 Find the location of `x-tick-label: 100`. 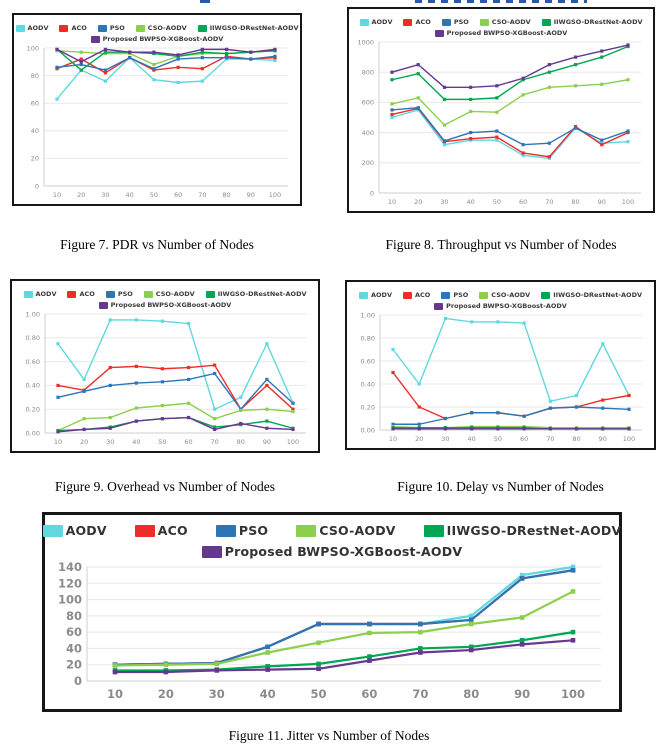

x-tick-label: 100 is located at coordinates (275, 195).